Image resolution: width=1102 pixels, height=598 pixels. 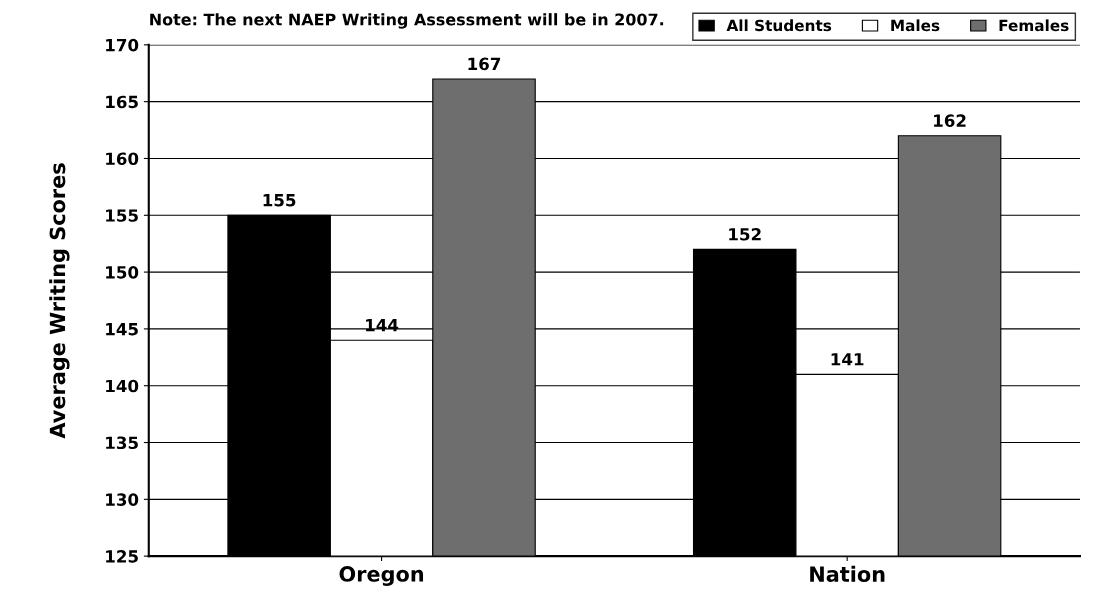 I want to click on y-tick-label: 155, so click(x=122, y=215).